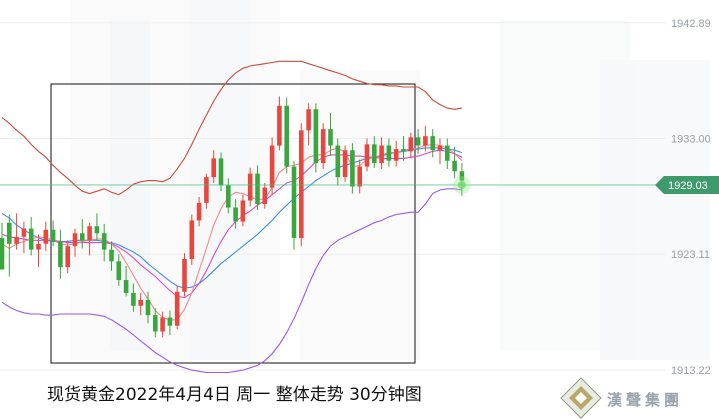  I want to click on chart-caption: 现货黄金2022年4月4日 周一 整体走势 30分钟图, so click(234, 395).